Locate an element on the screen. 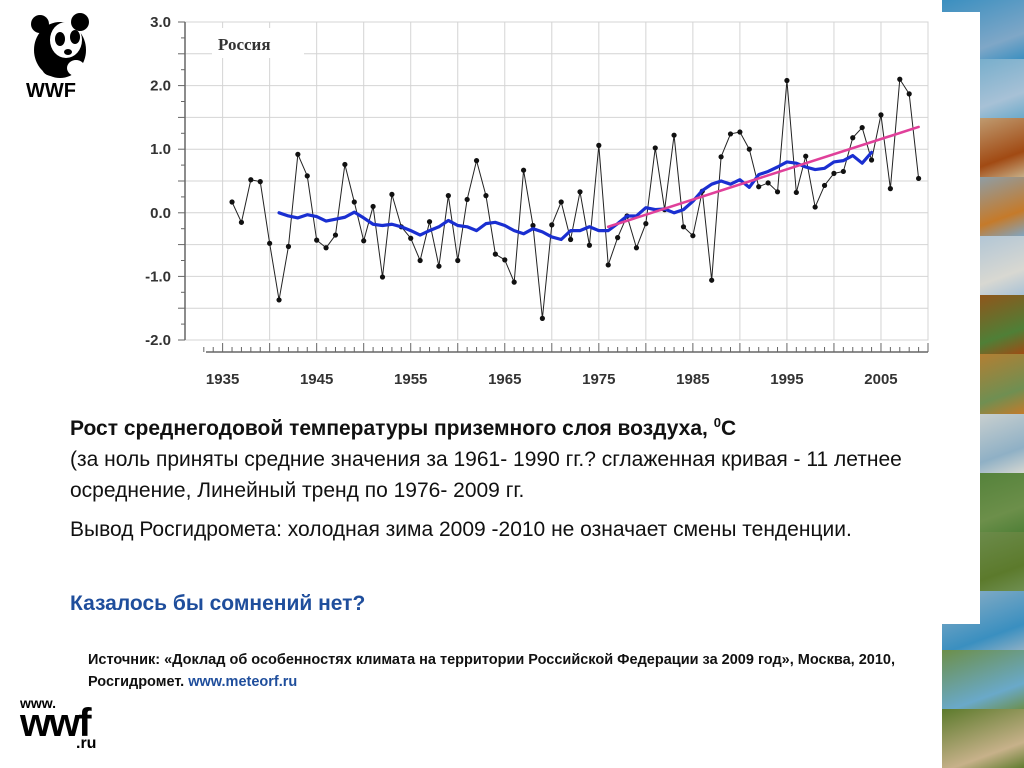  chart-title: Россия is located at coordinates (244, 44).